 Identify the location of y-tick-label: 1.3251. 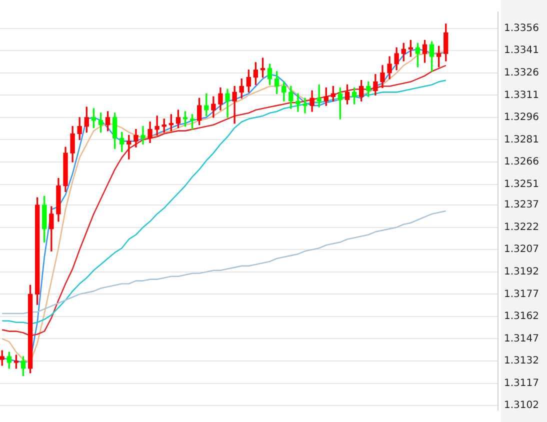
(522, 184).